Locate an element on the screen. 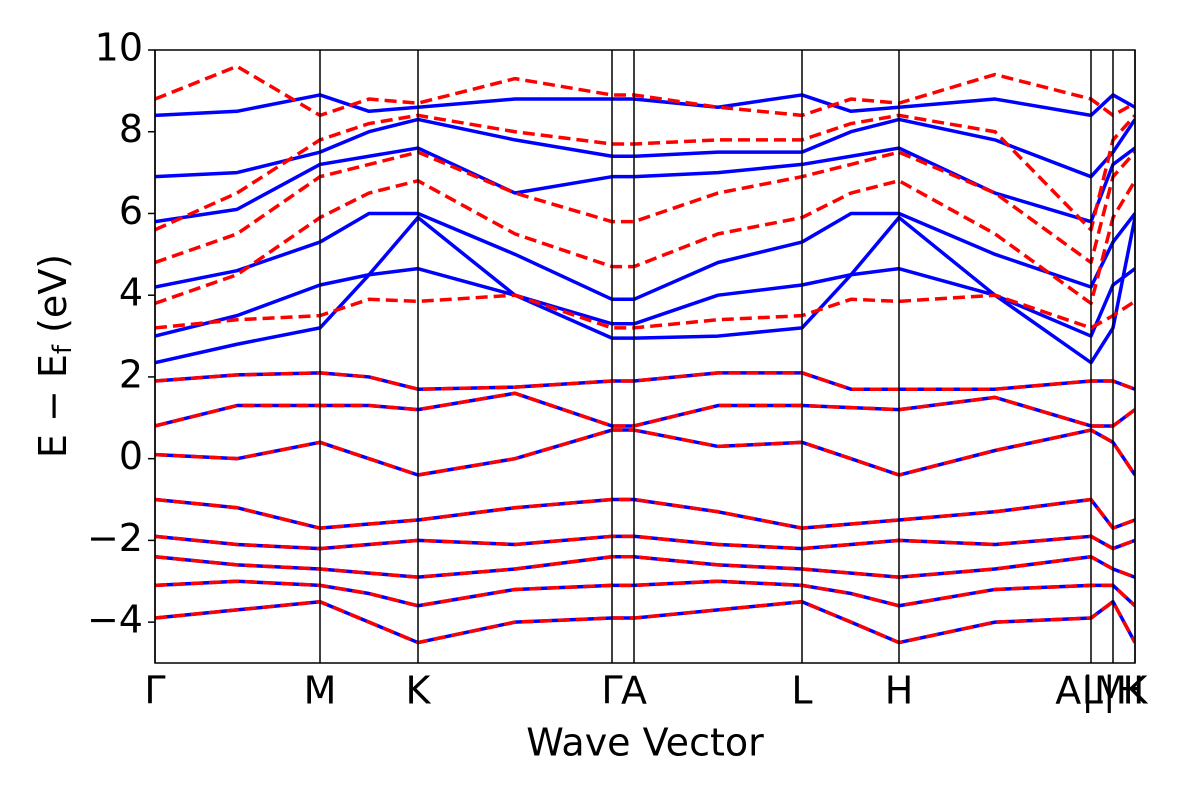  x-tick-label: A|M is located at coordinates (1091, 691).